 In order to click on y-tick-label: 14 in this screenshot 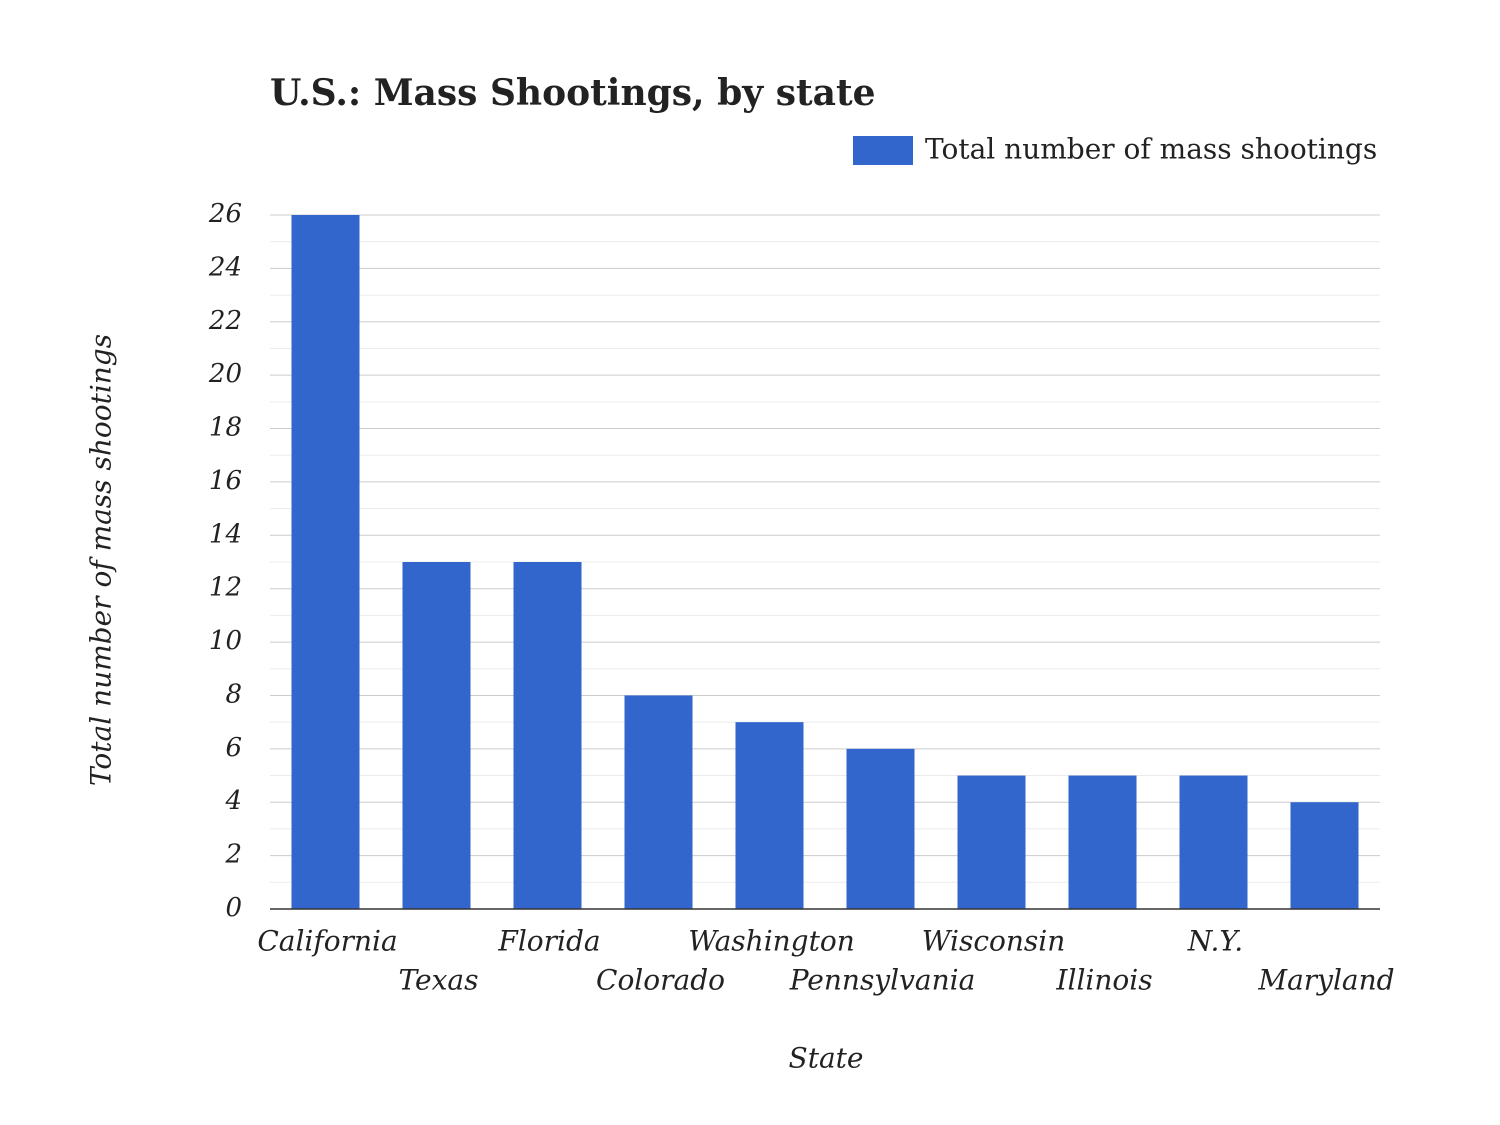, I will do `click(225, 534)`.